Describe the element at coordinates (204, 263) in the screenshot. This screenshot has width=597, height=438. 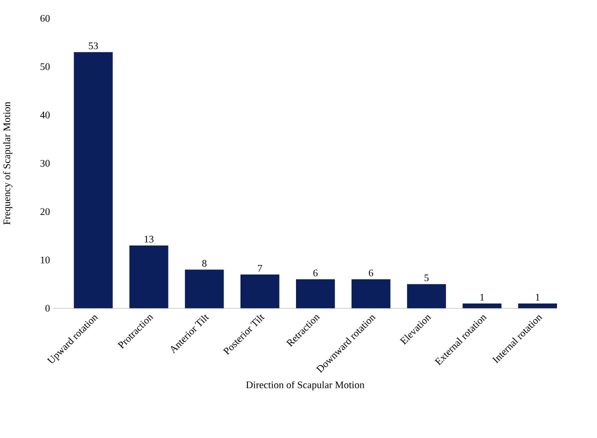
I see `data-label: 8` at that location.